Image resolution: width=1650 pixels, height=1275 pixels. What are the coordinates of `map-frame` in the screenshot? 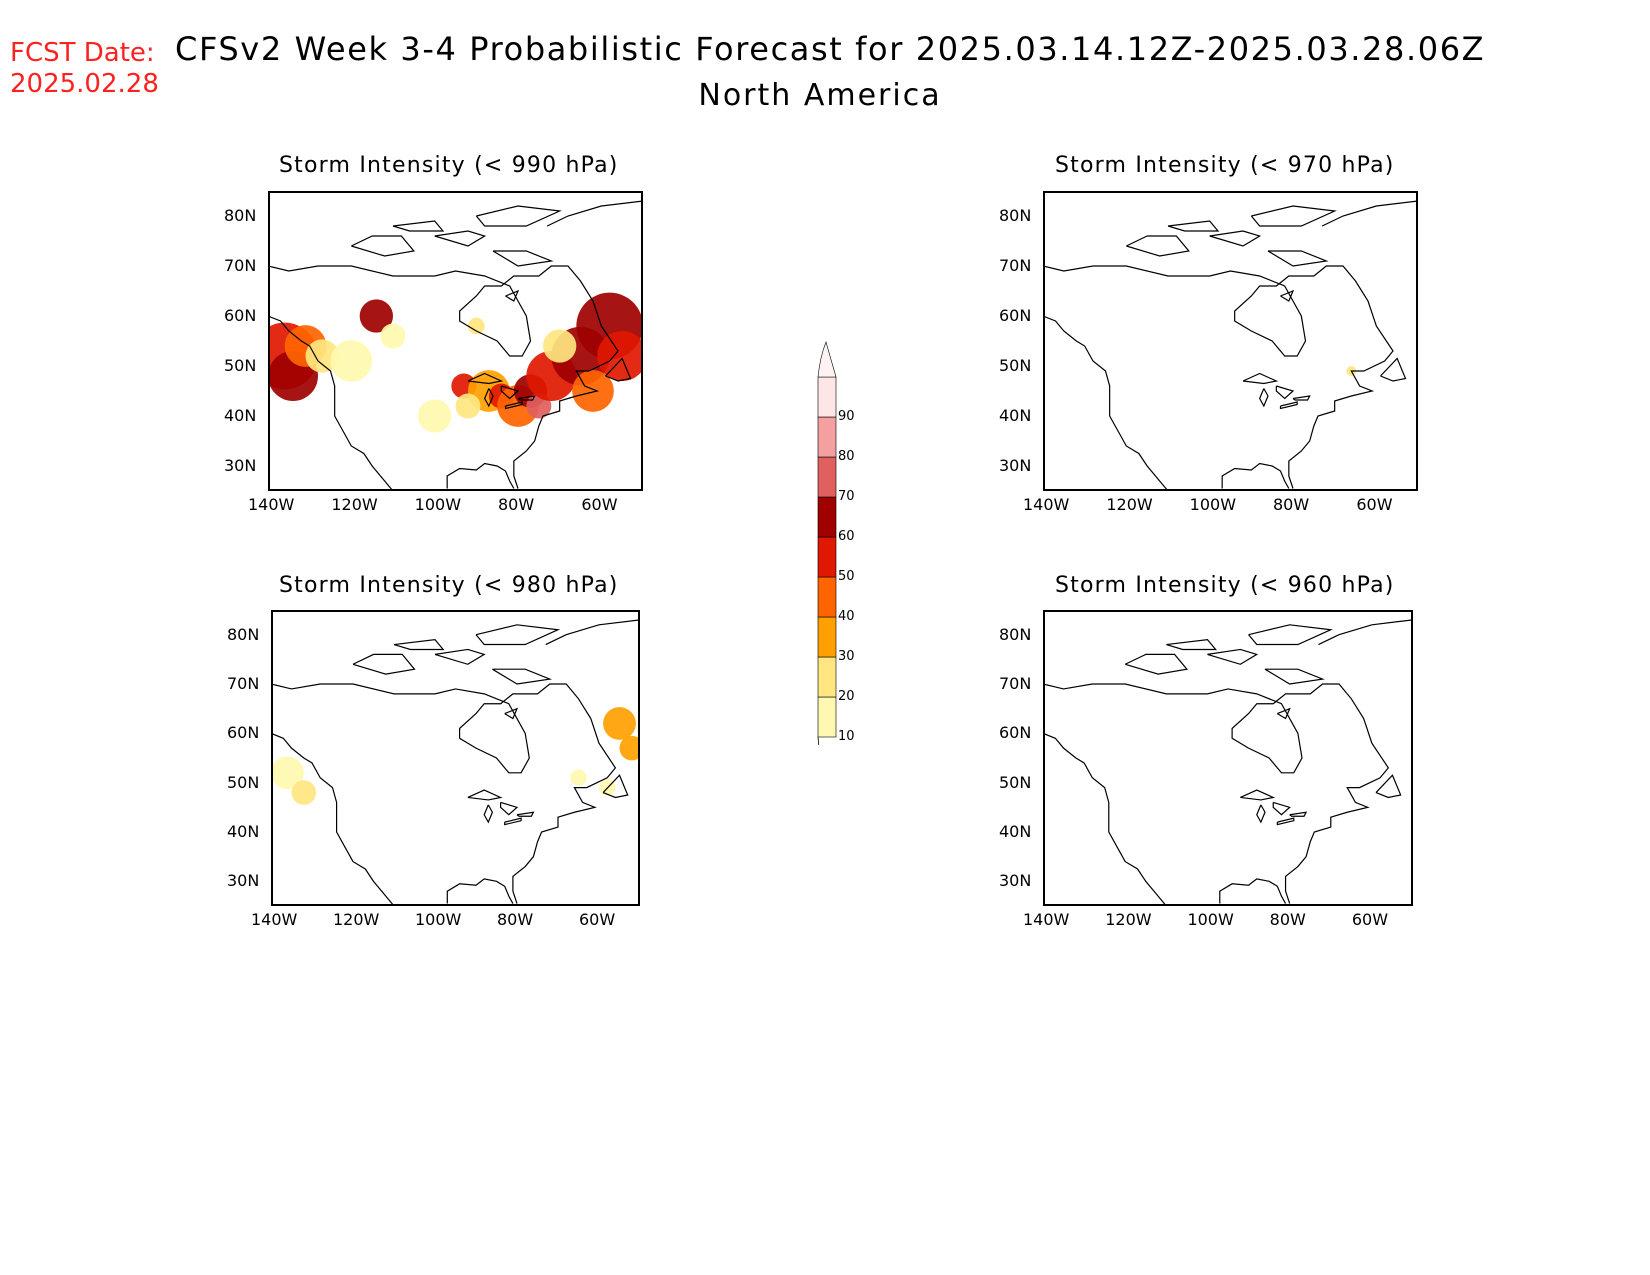 It's located at (455, 341).